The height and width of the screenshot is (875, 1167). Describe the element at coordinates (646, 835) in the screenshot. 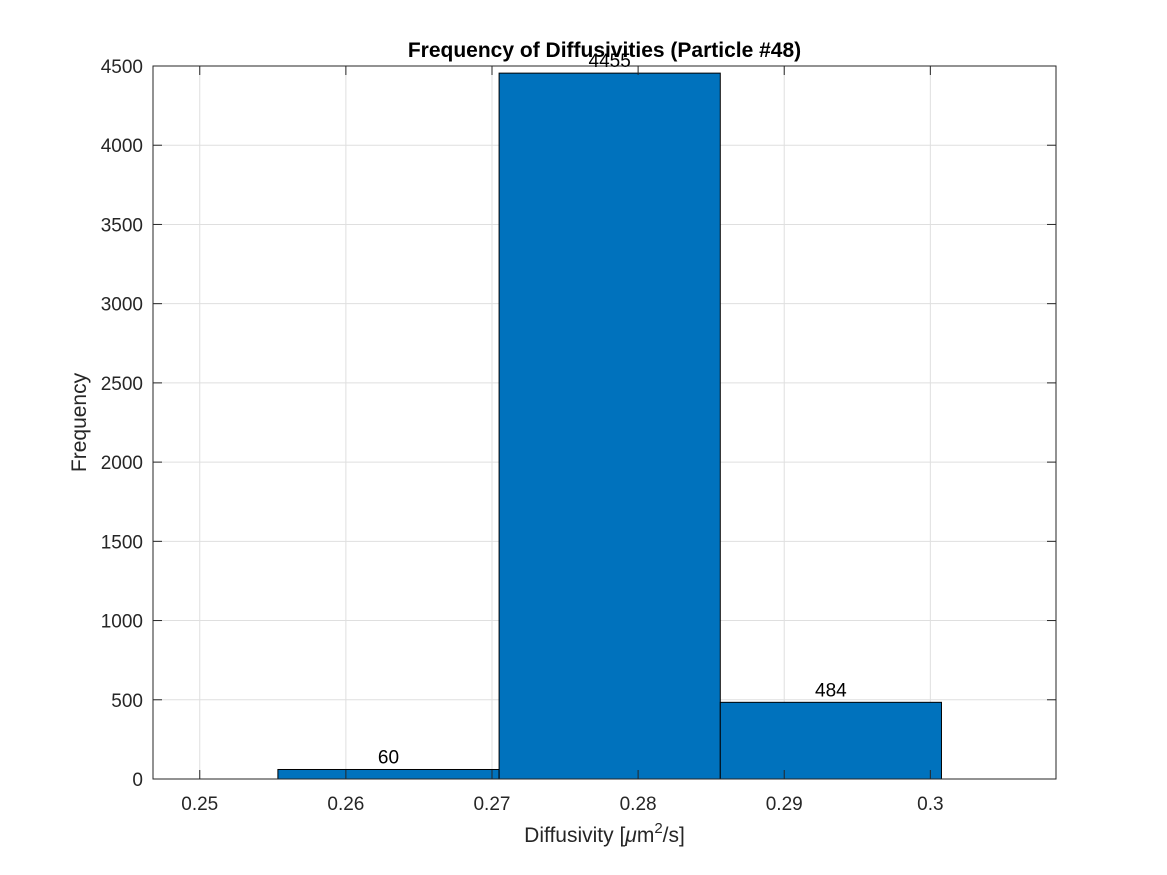

I see `x-axis-label-unit: m` at that location.